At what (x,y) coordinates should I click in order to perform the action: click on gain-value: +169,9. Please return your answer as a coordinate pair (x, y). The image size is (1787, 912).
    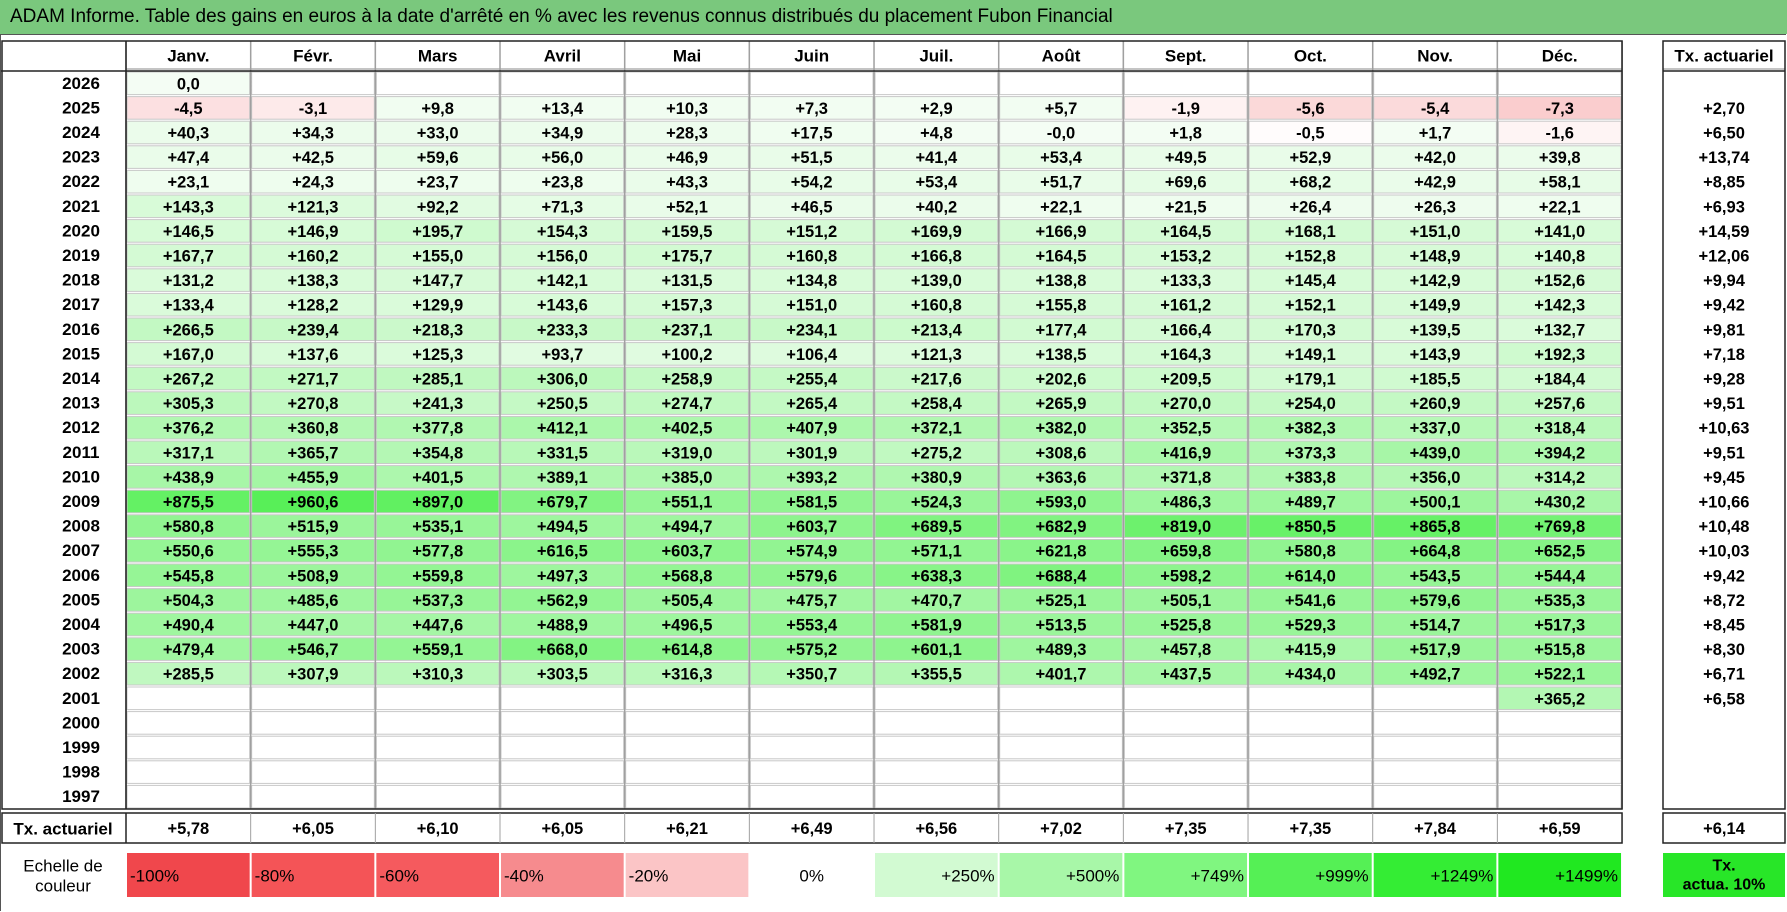
    Looking at the image, I should click on (936, 232).